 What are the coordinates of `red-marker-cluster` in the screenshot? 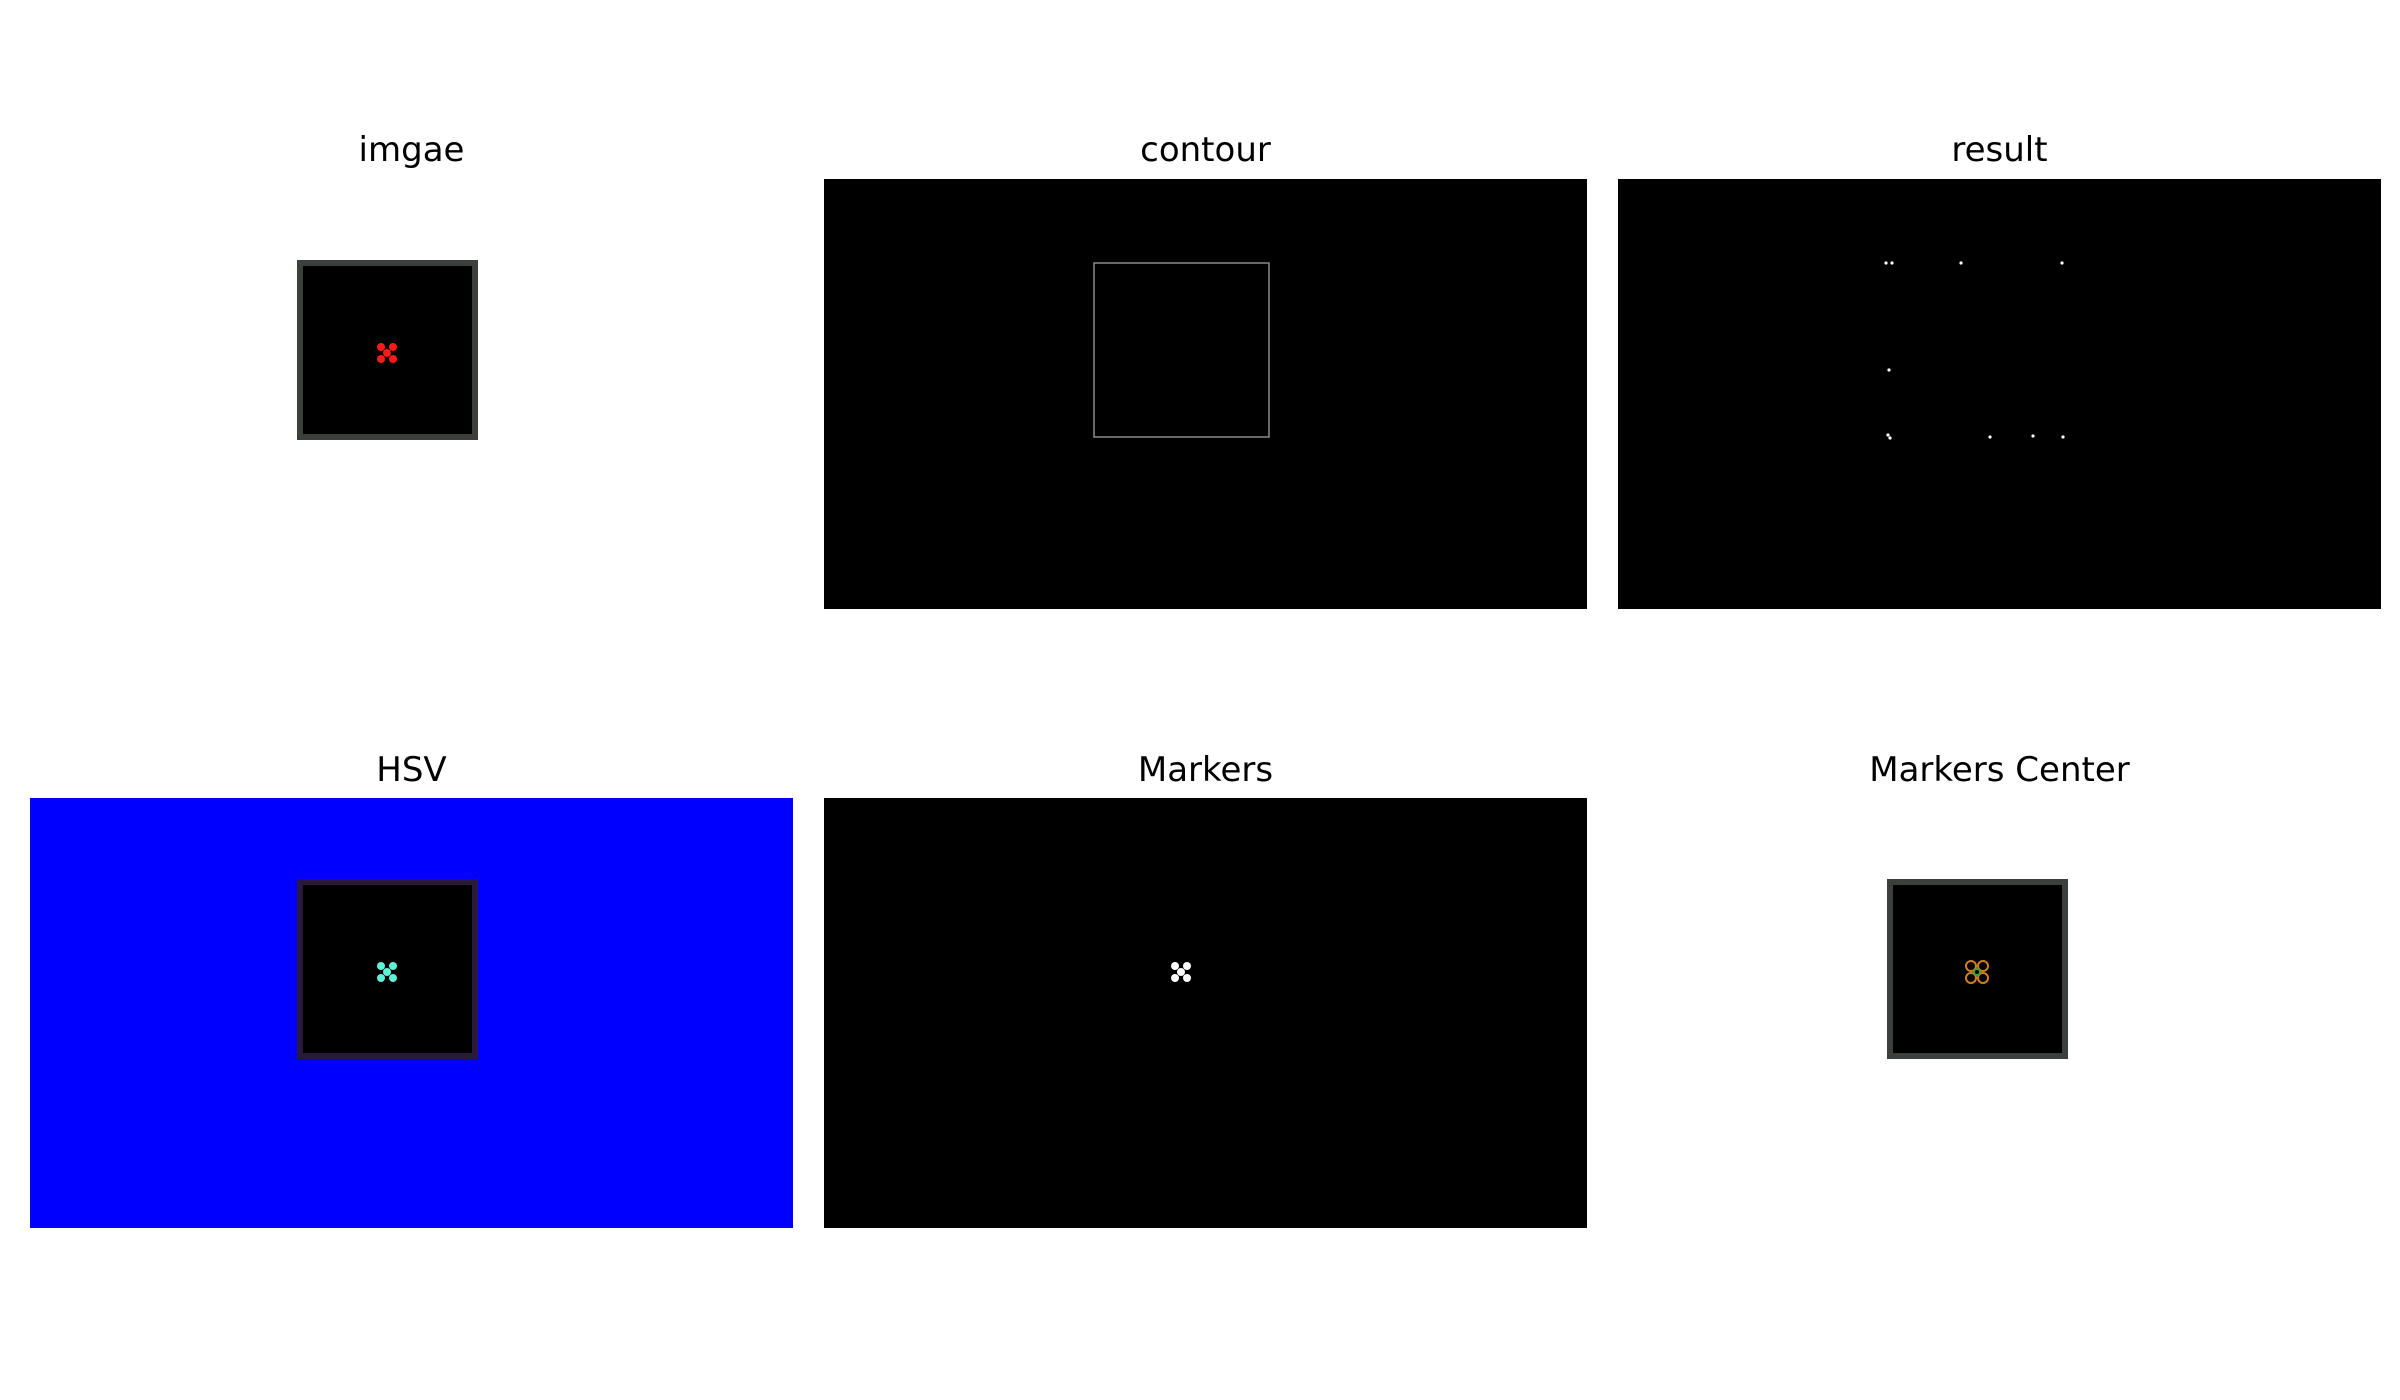 It's located at (387, 353).